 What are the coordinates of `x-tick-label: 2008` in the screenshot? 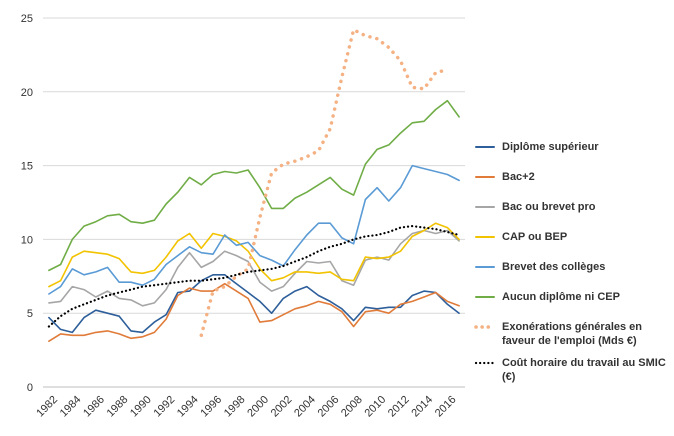 It's located at (352, 407).